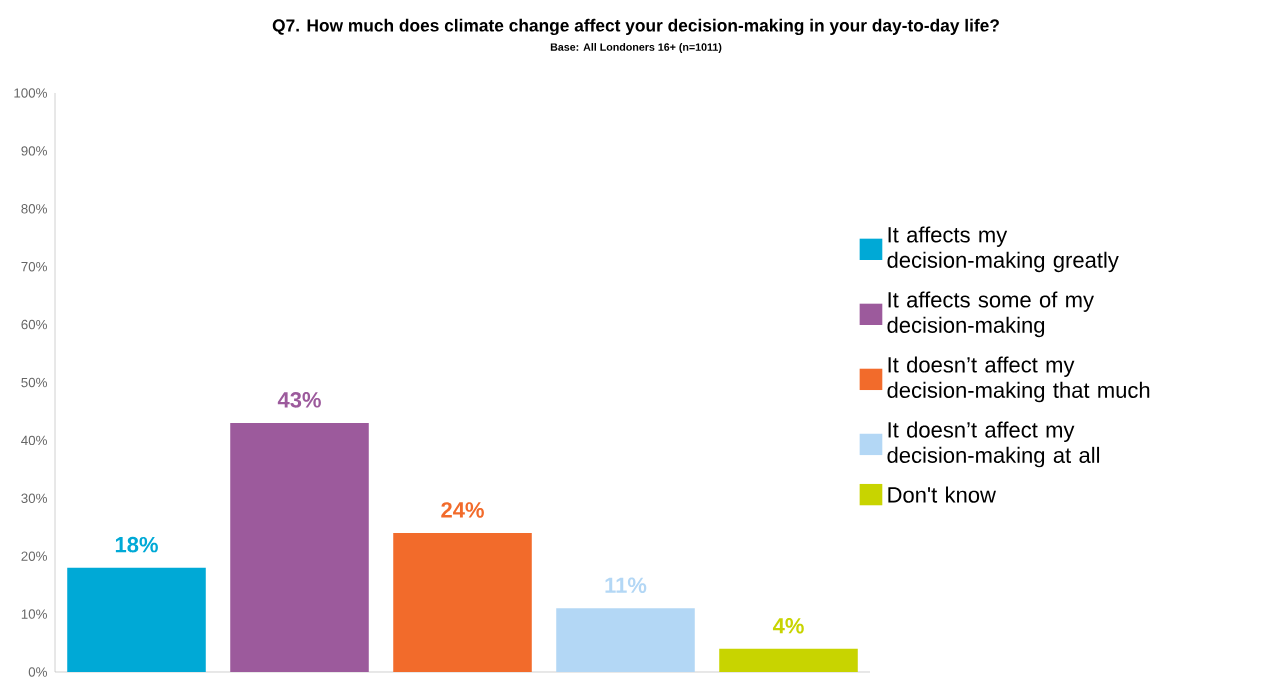 The image size is (1271, 681). What do you see at coordinates (34, 266) in the screenshot?
I see `y-tick-label: 70%` at bounding box center [34, 266].